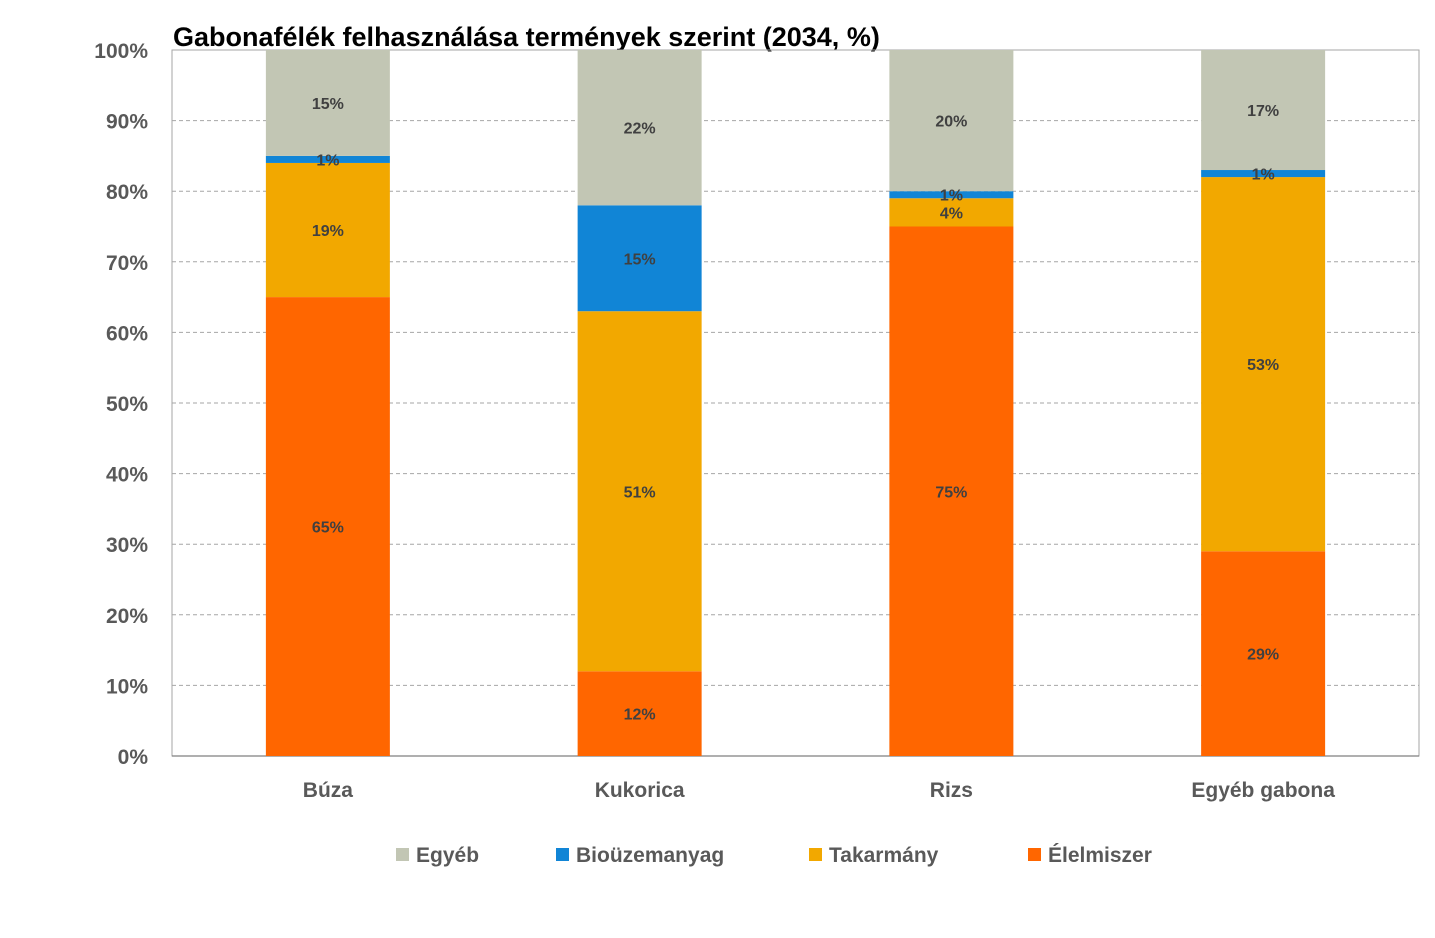  Describe the element at coordinates (1100, 855) in the screenshot. I see `legend-label: Élelmiszer` at that location.